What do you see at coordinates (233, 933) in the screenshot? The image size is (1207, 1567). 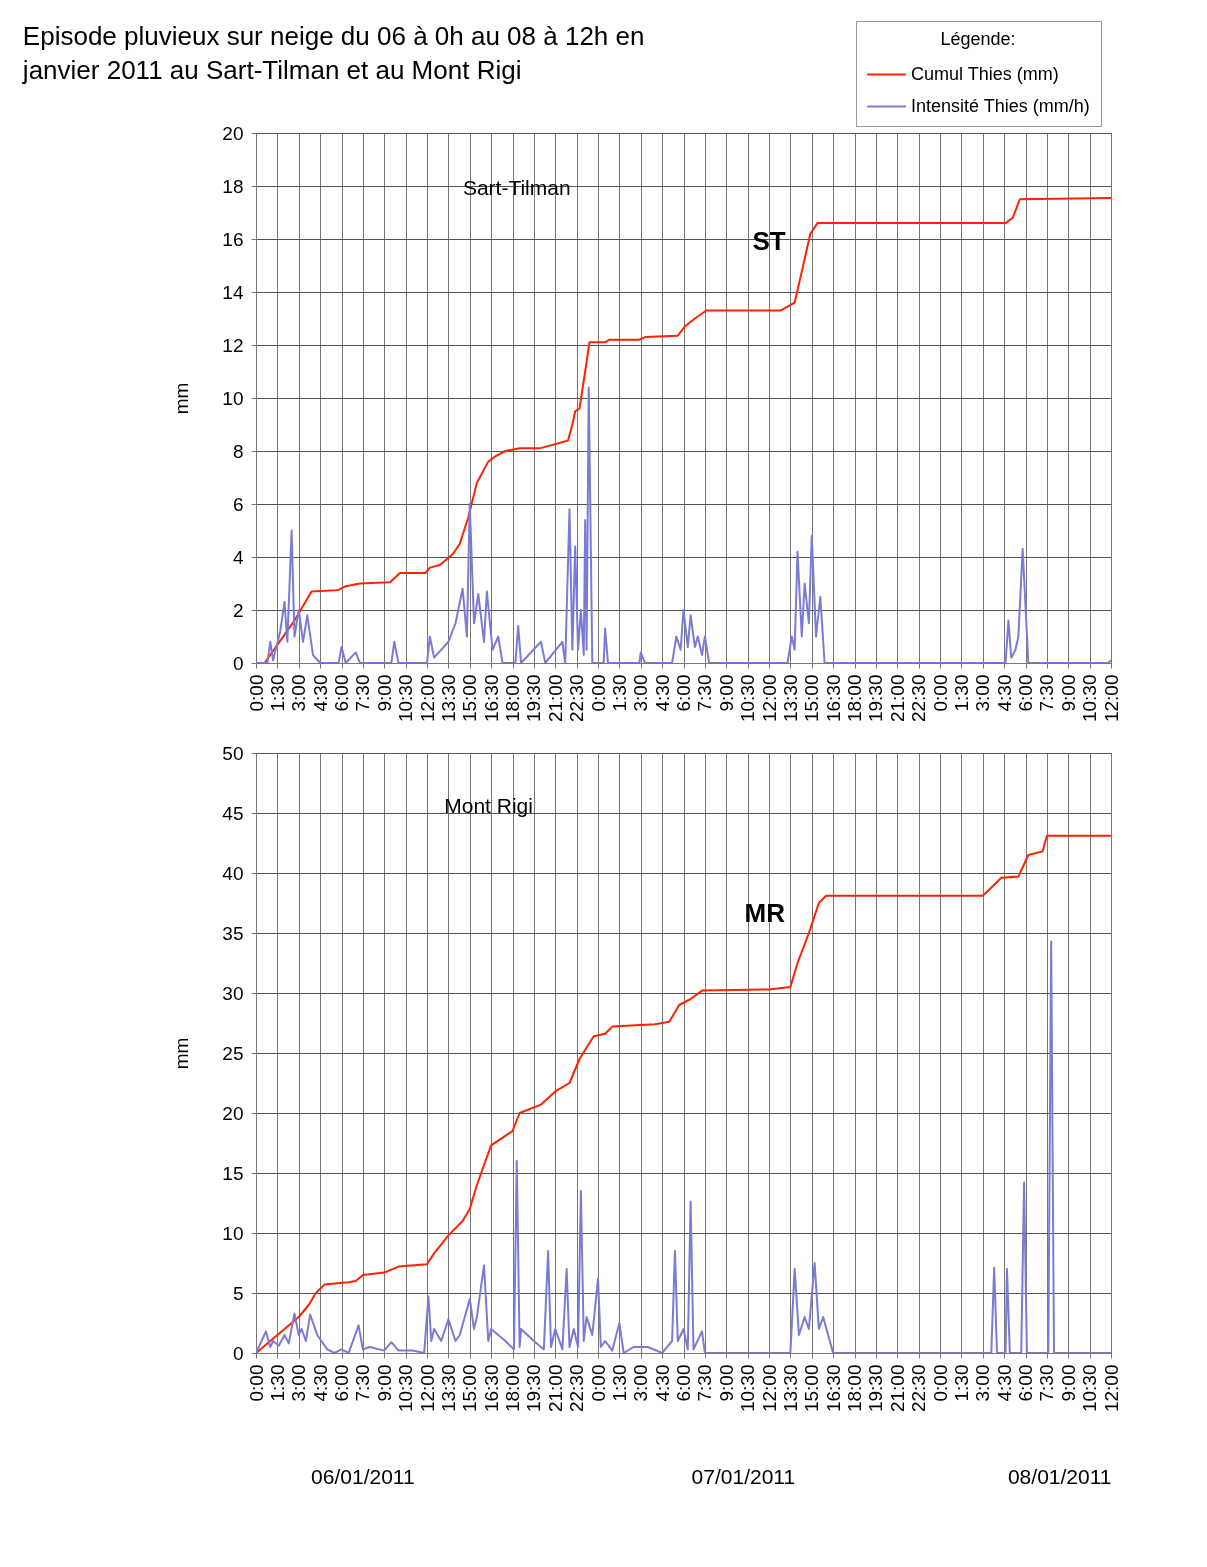 I see `y-tick-label: 35` at bounding box center [233, 933].